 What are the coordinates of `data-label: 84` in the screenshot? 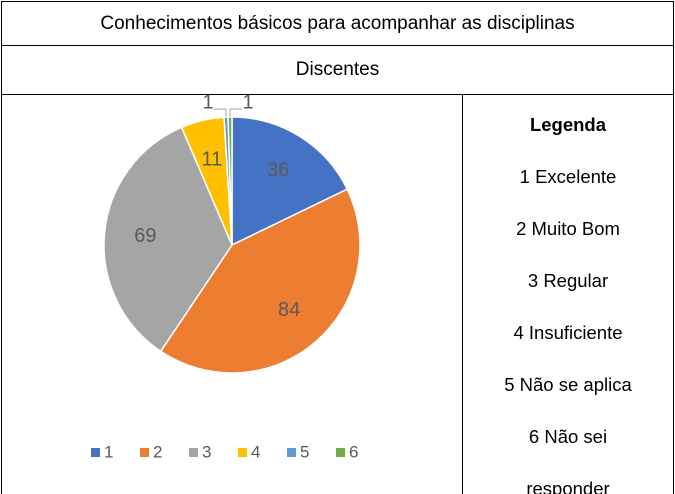 It's located at (289, 310).